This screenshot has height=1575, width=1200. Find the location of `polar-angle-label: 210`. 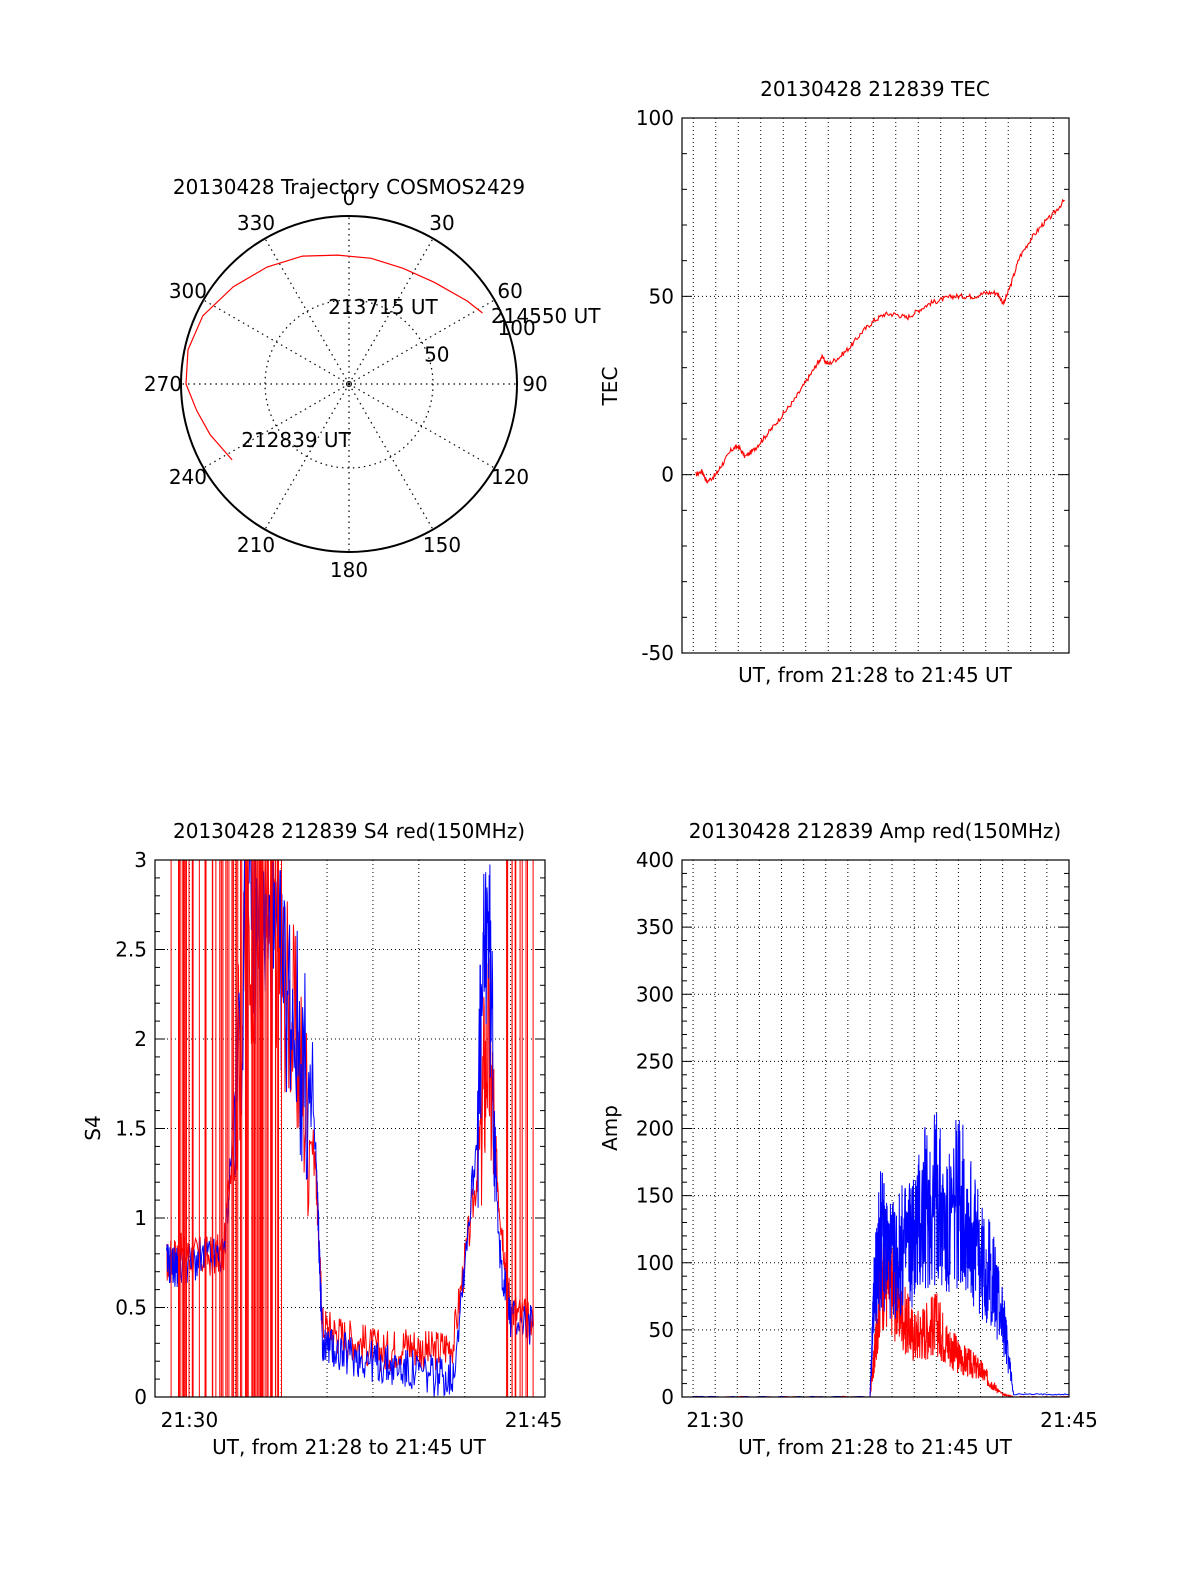

polar-angle-label: 210 is located at coordinates (256, 545).